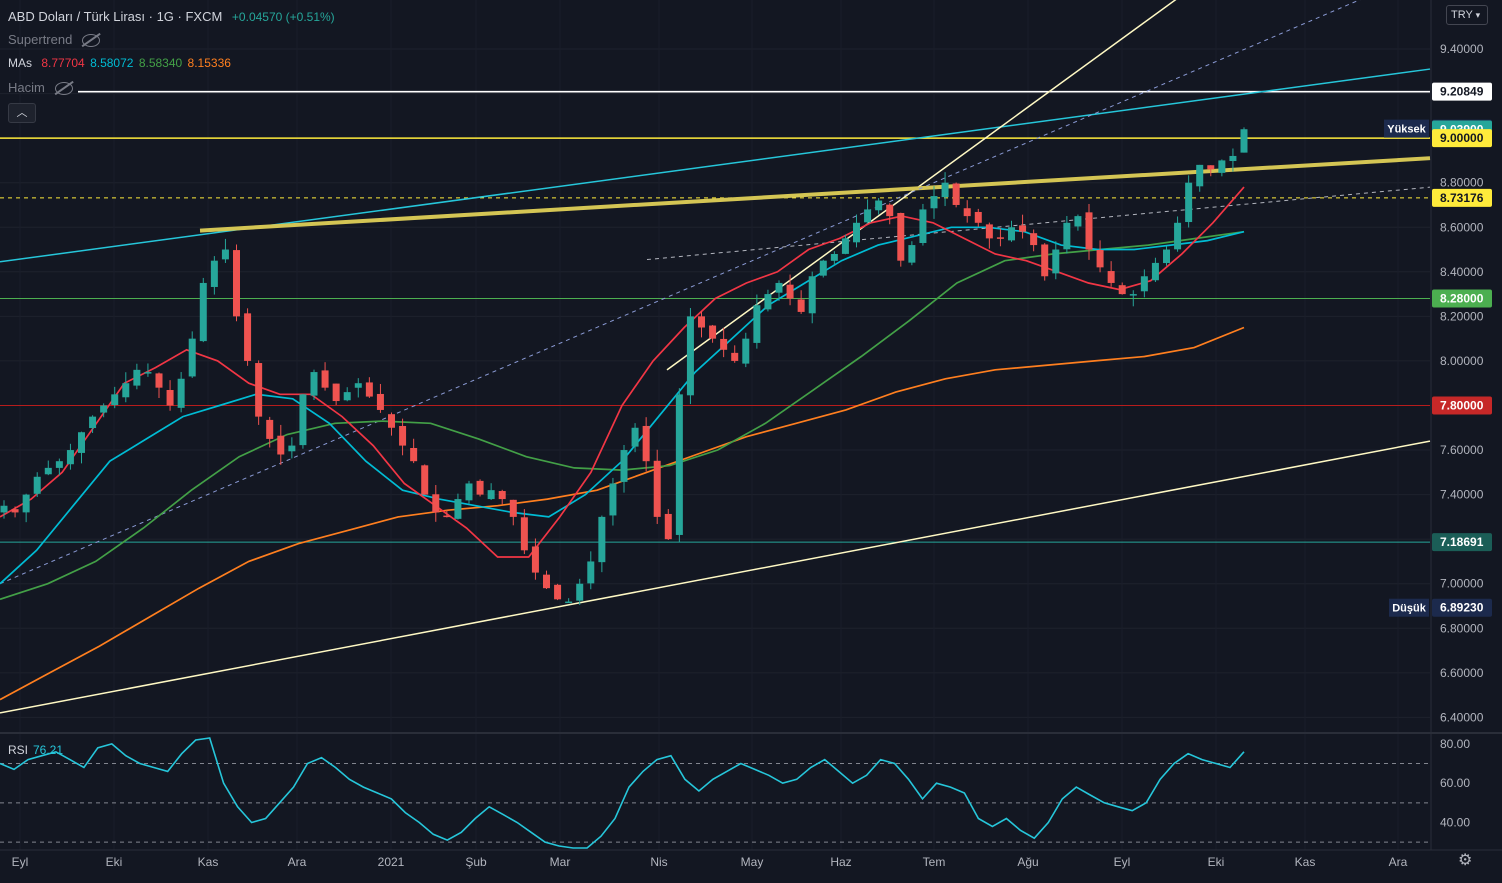 This screenshot has width=1502, height=883. I want to click on x-tick-label: Ağu, so click(1027, 862).